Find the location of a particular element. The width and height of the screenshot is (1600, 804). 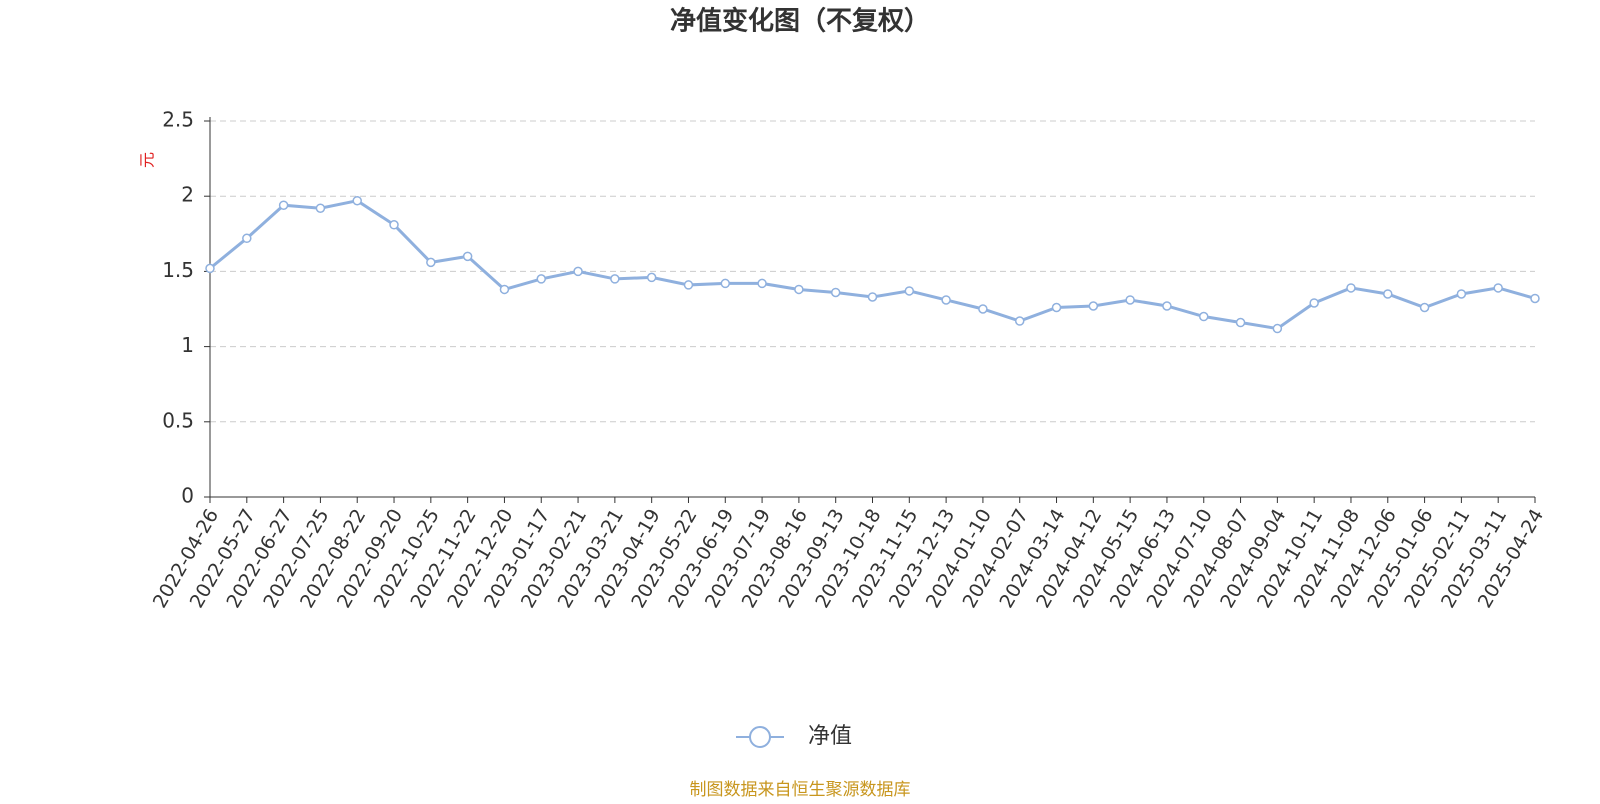

y-tick-label: 2 is located at coordinates (187, 195).